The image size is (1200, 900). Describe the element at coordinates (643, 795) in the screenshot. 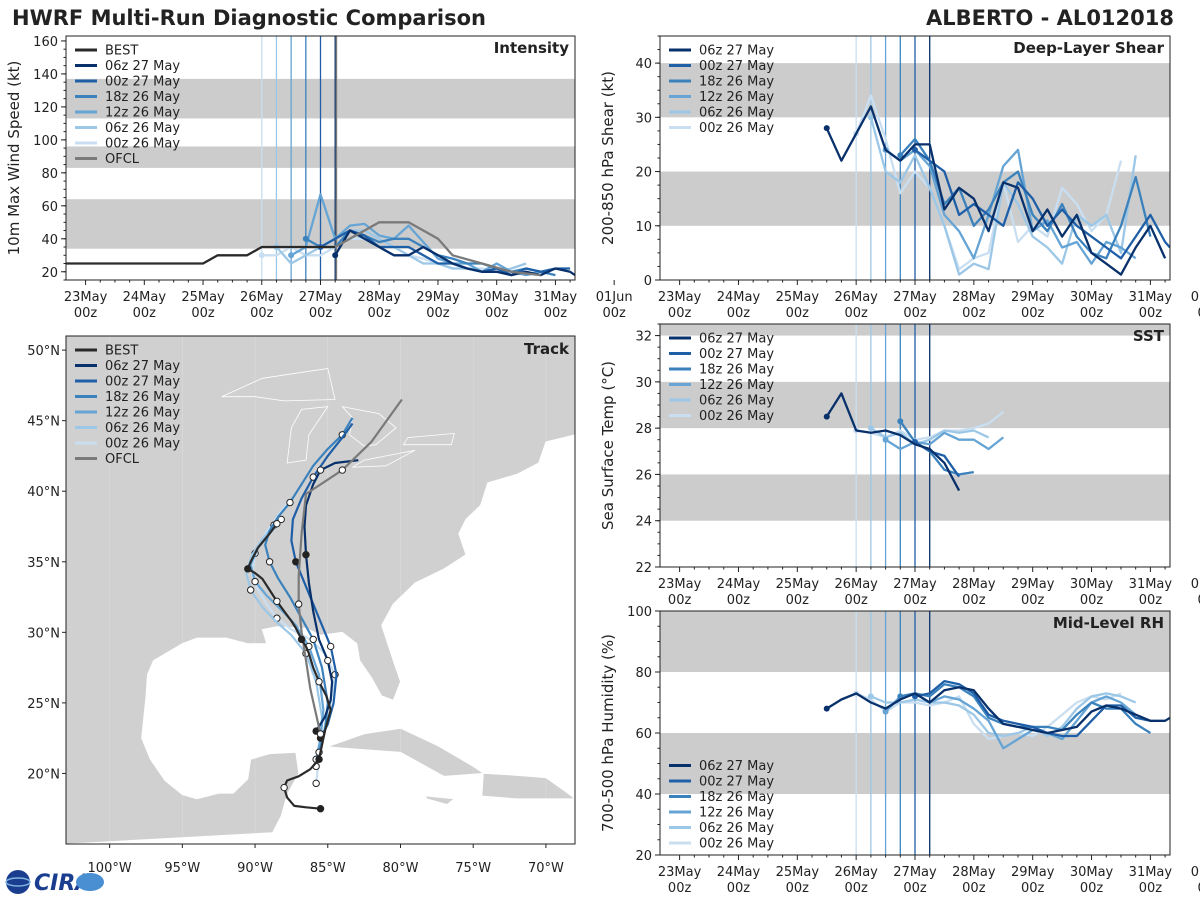

I see `rh-ytick-label: 40` at that location.